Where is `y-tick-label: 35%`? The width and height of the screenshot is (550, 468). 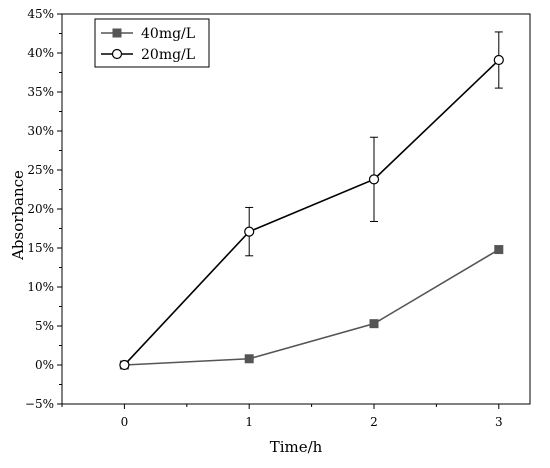
y-tick-label: 35% is located at coordinates (40, 92).